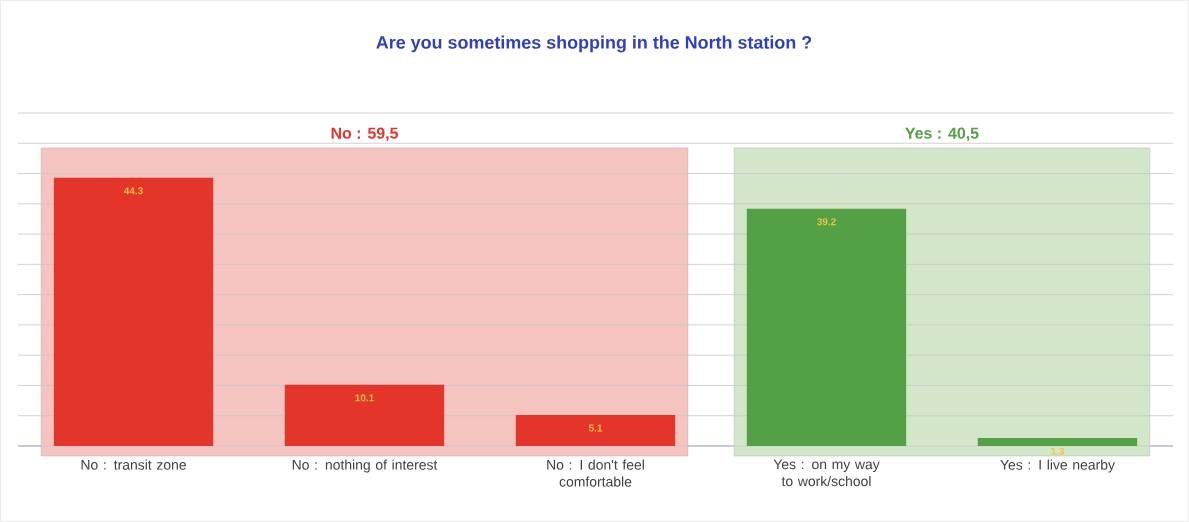 The height and width of the screenshot is (522, 1189). What do you see at coordinates (595, 473) in the screenshot?
I see `x-tick-label: No : I don't feel comfortable` at bounding box center [595, 473].